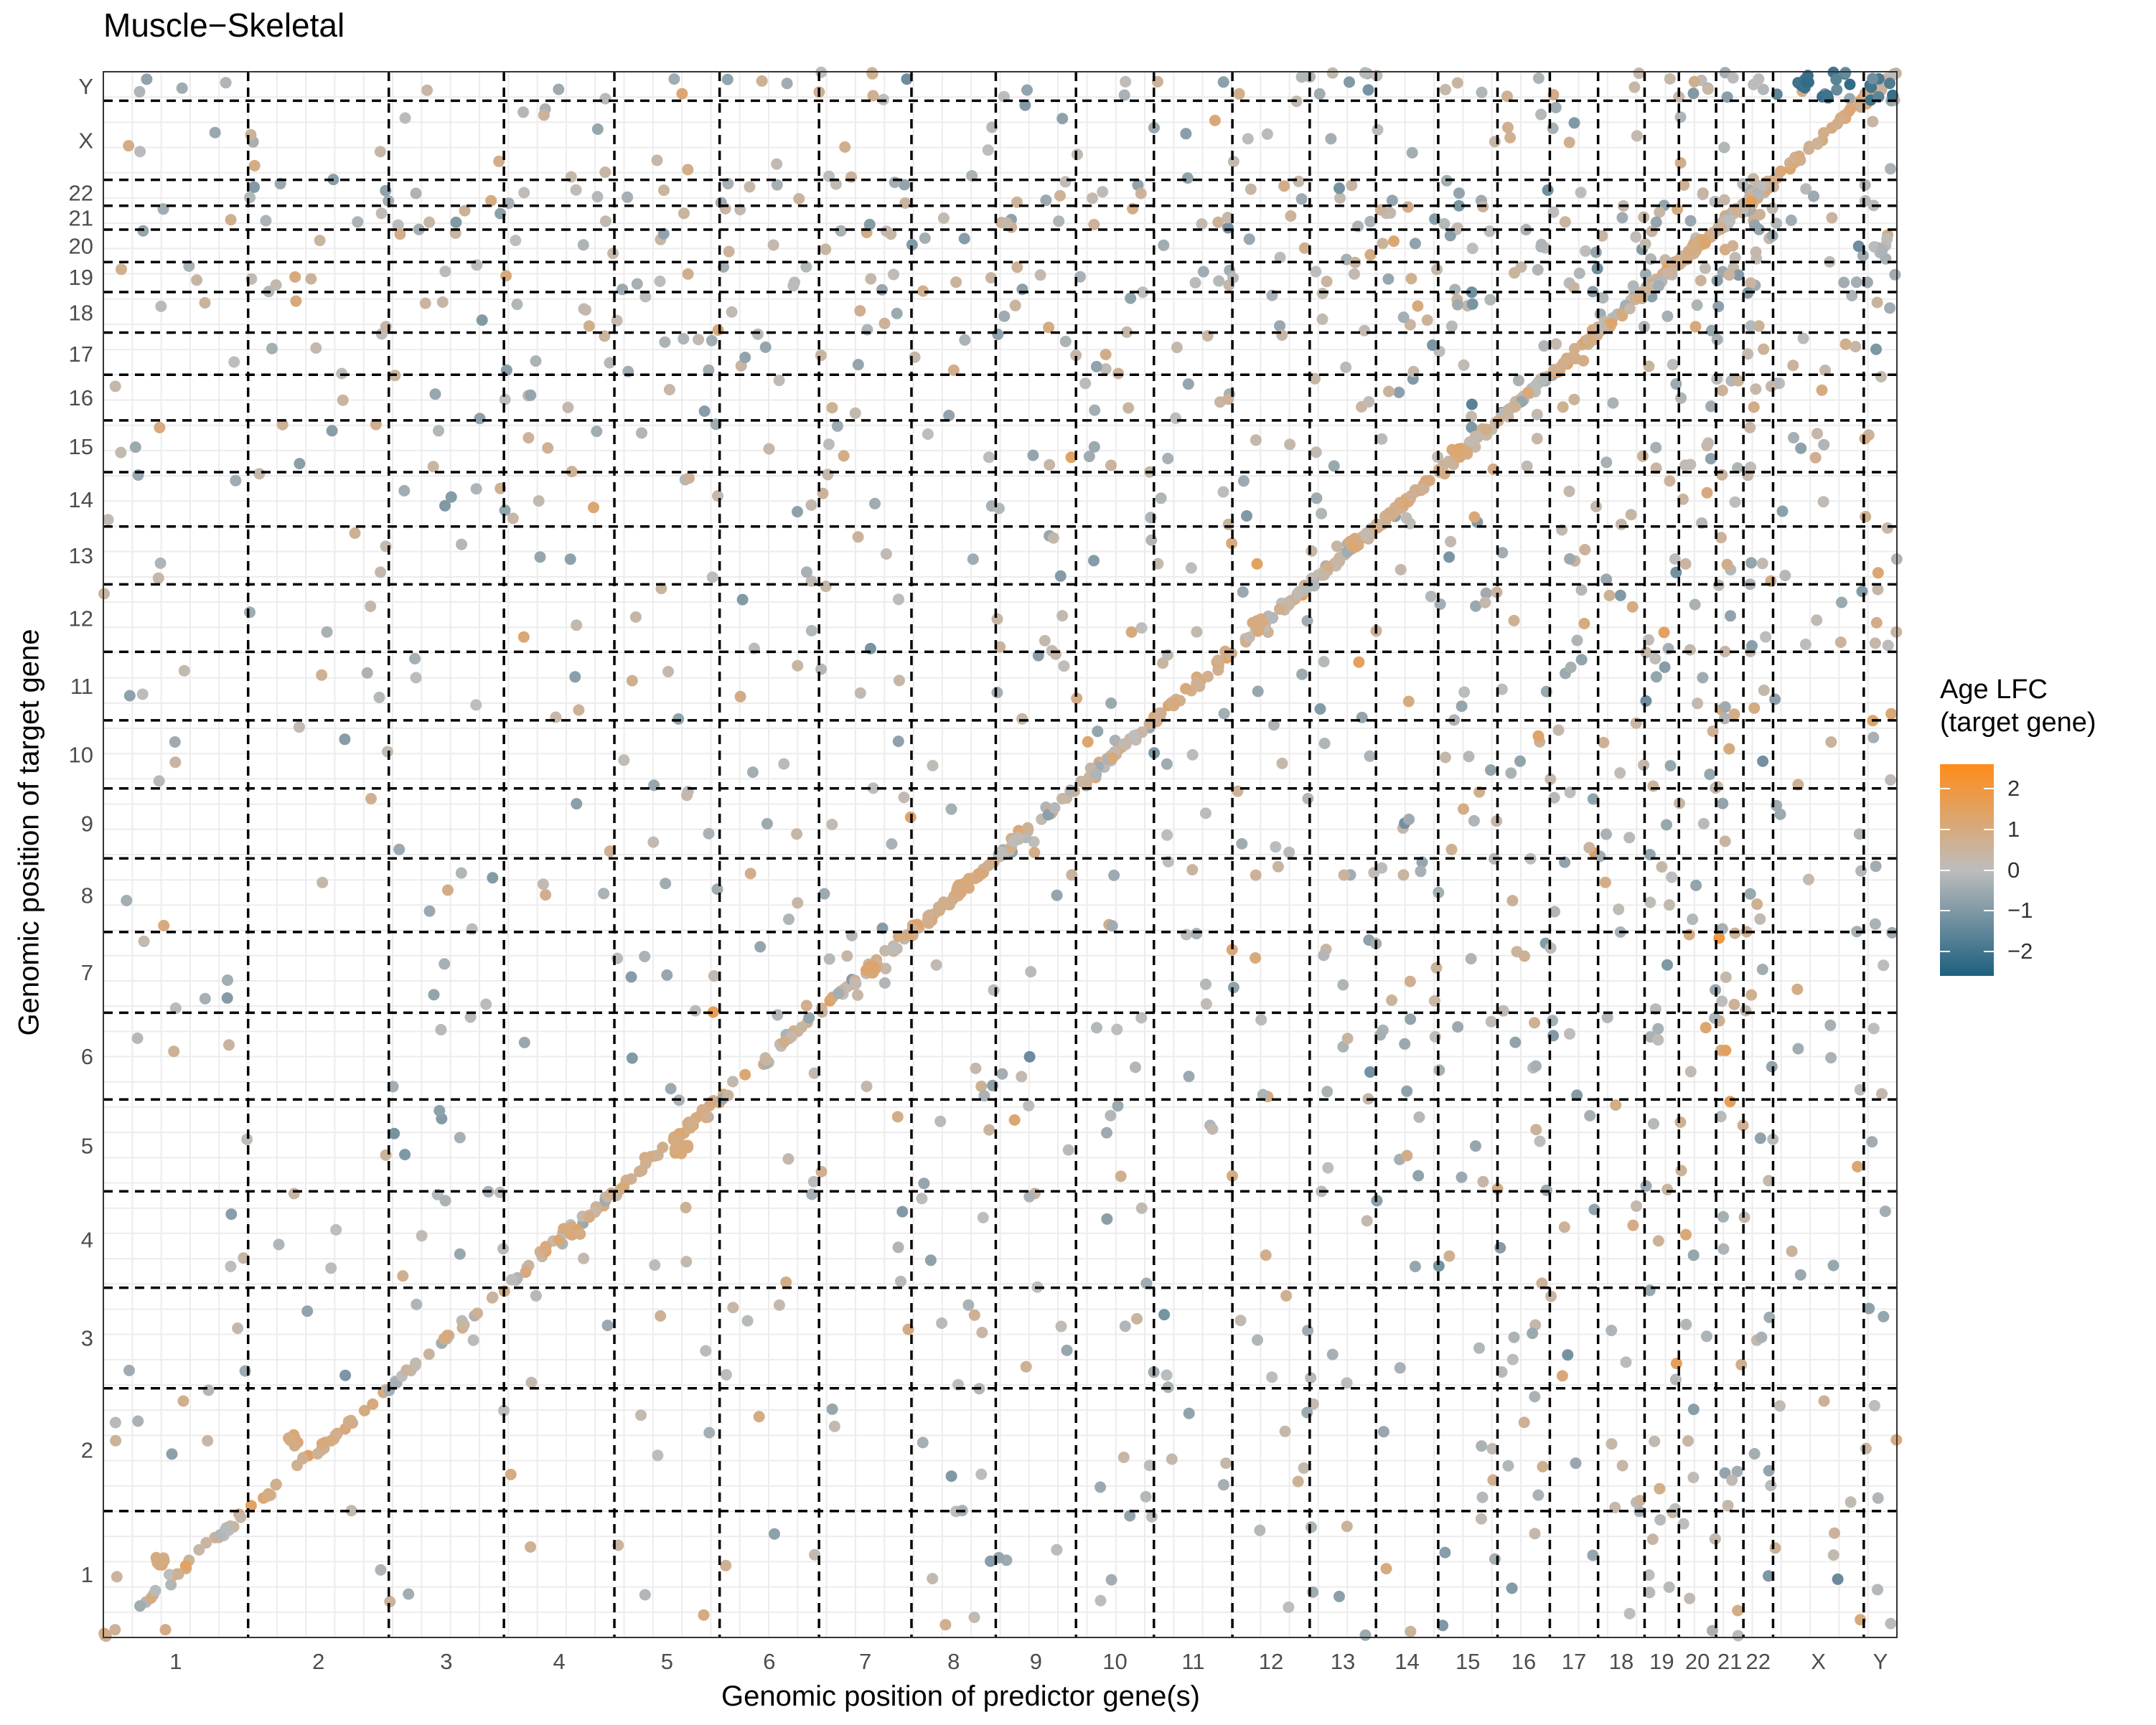 The width and height of the screenshot is (2156, 1725). Describe the element at coordinates (81, 354) in the screenshot. I see `y-tick-label: 17` at that location.